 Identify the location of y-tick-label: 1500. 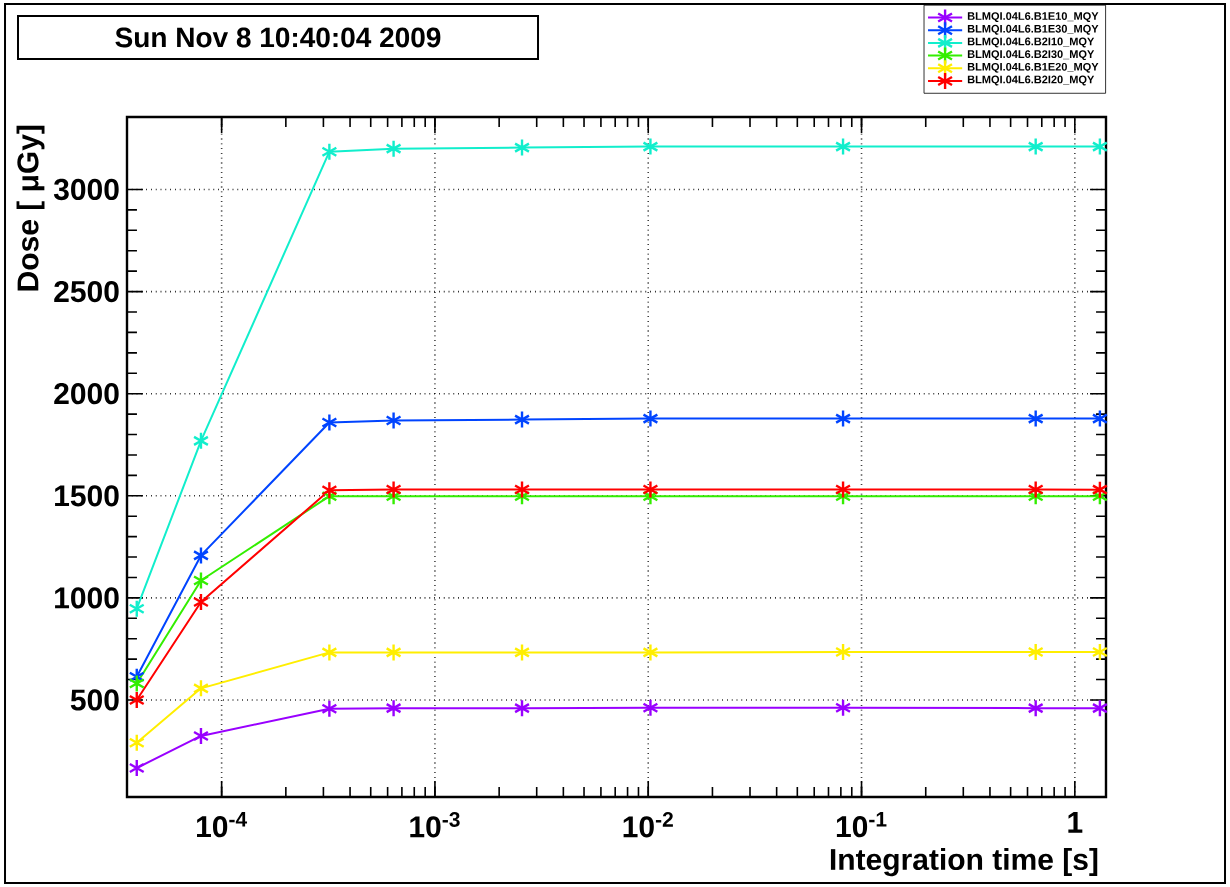
(87, 496).